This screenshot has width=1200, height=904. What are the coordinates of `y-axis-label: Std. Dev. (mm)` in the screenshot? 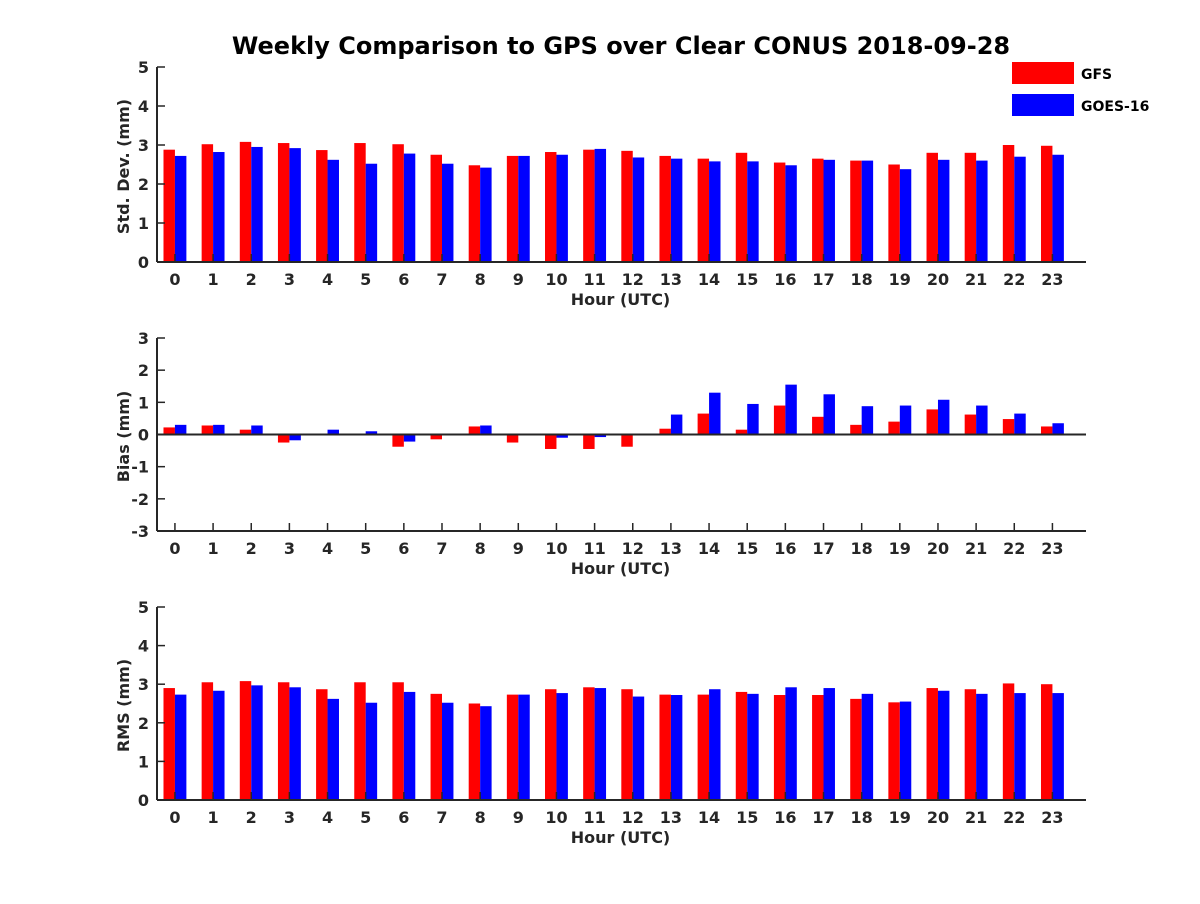 It's located at (123, 166).